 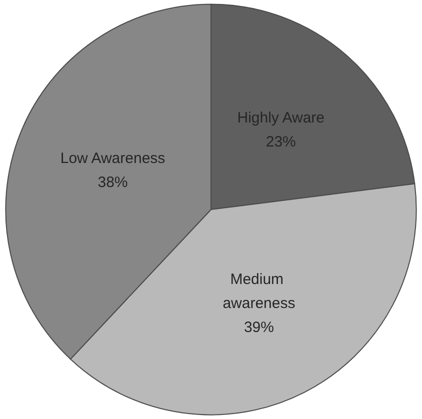 What do you see at coordinates (259, 291) in the screenshot?
I see `slice-label: Medium awareness` at bounding box center [259, 291].